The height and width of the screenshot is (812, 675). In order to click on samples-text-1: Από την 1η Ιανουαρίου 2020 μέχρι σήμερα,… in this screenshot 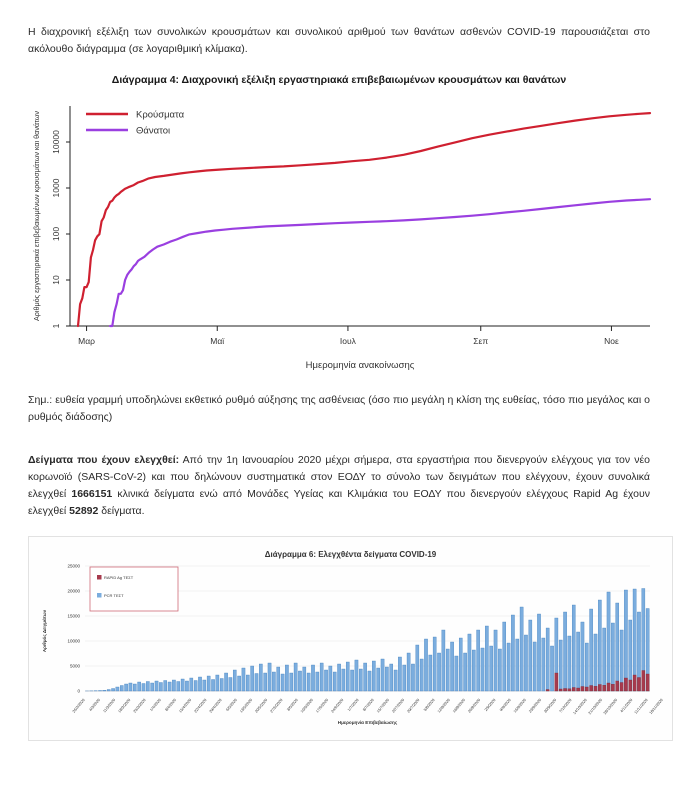, I will do `click(339, 477)`.